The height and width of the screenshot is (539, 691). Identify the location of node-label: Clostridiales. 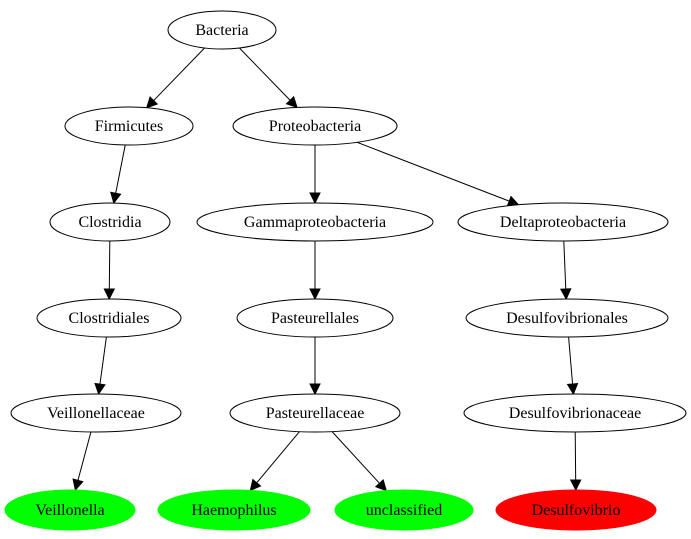
(109, 318).